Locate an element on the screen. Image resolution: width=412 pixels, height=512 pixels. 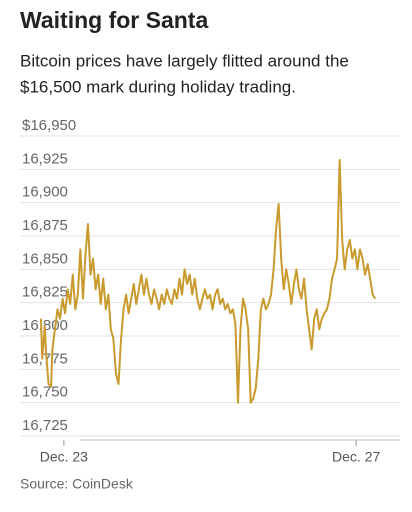
y-tick-label: 16,875 is located at coordinates (45, 225).